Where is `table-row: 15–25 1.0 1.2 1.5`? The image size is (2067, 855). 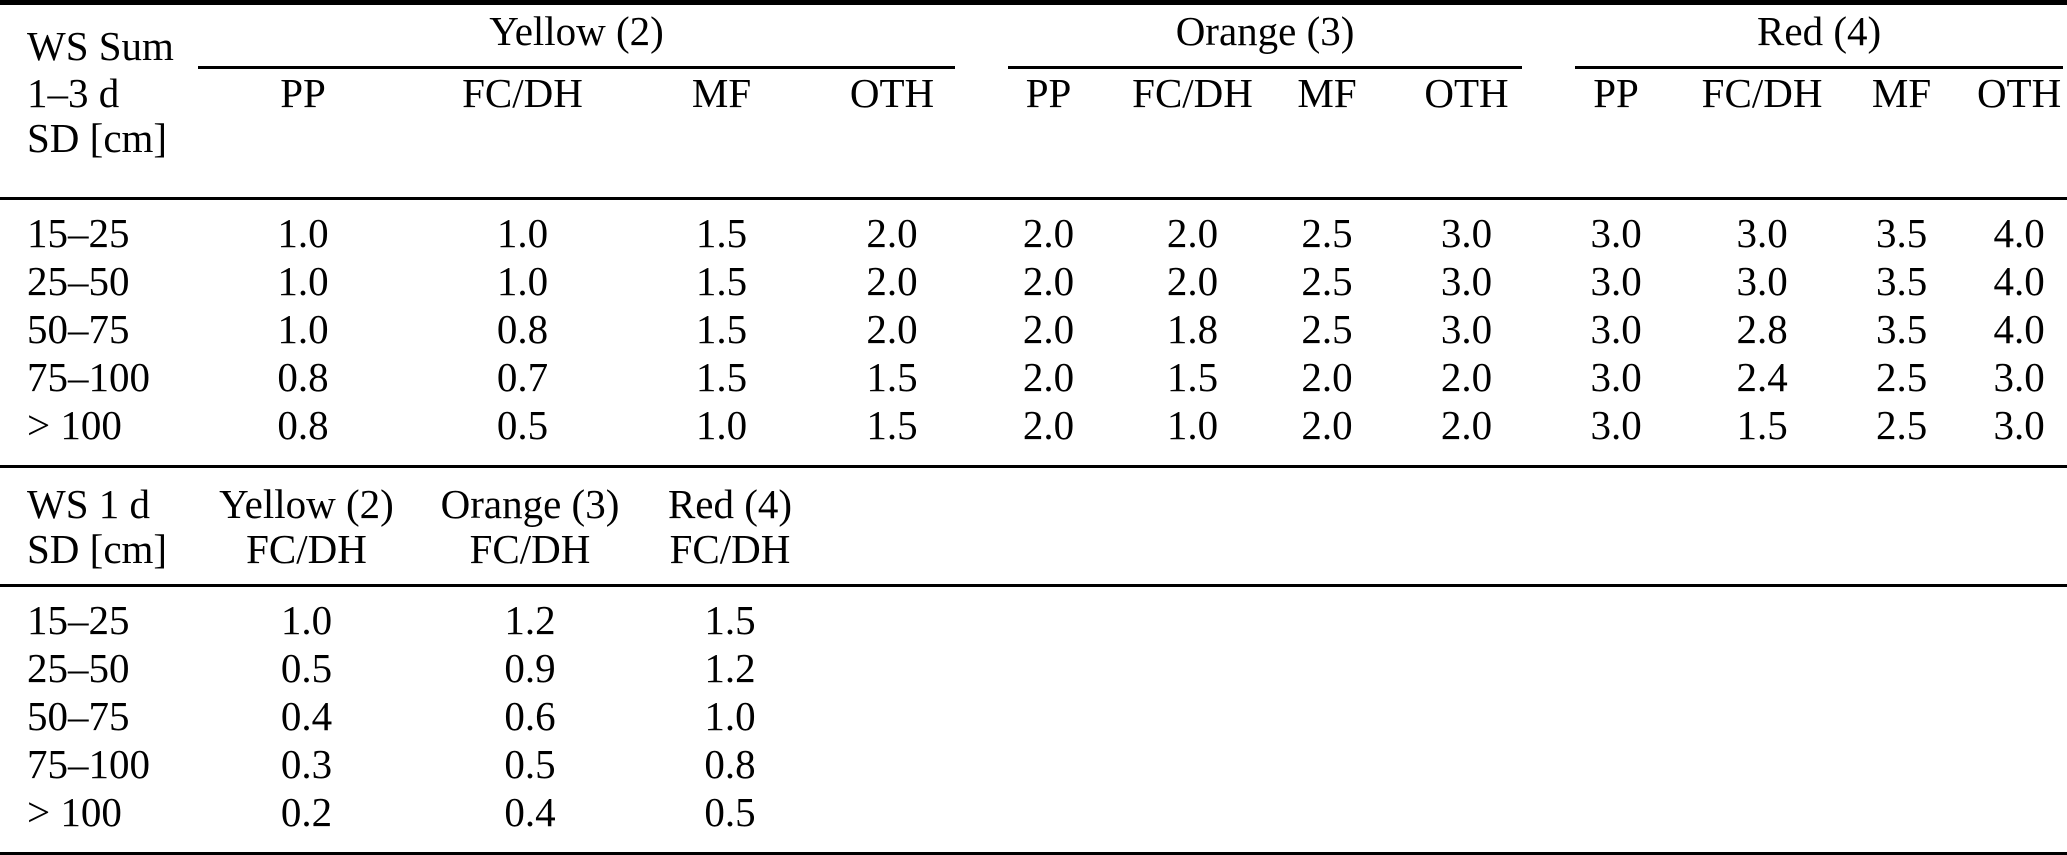
table-row: 15–25 1.0 1.2 1.5 is located at coordinates (1033, 615).